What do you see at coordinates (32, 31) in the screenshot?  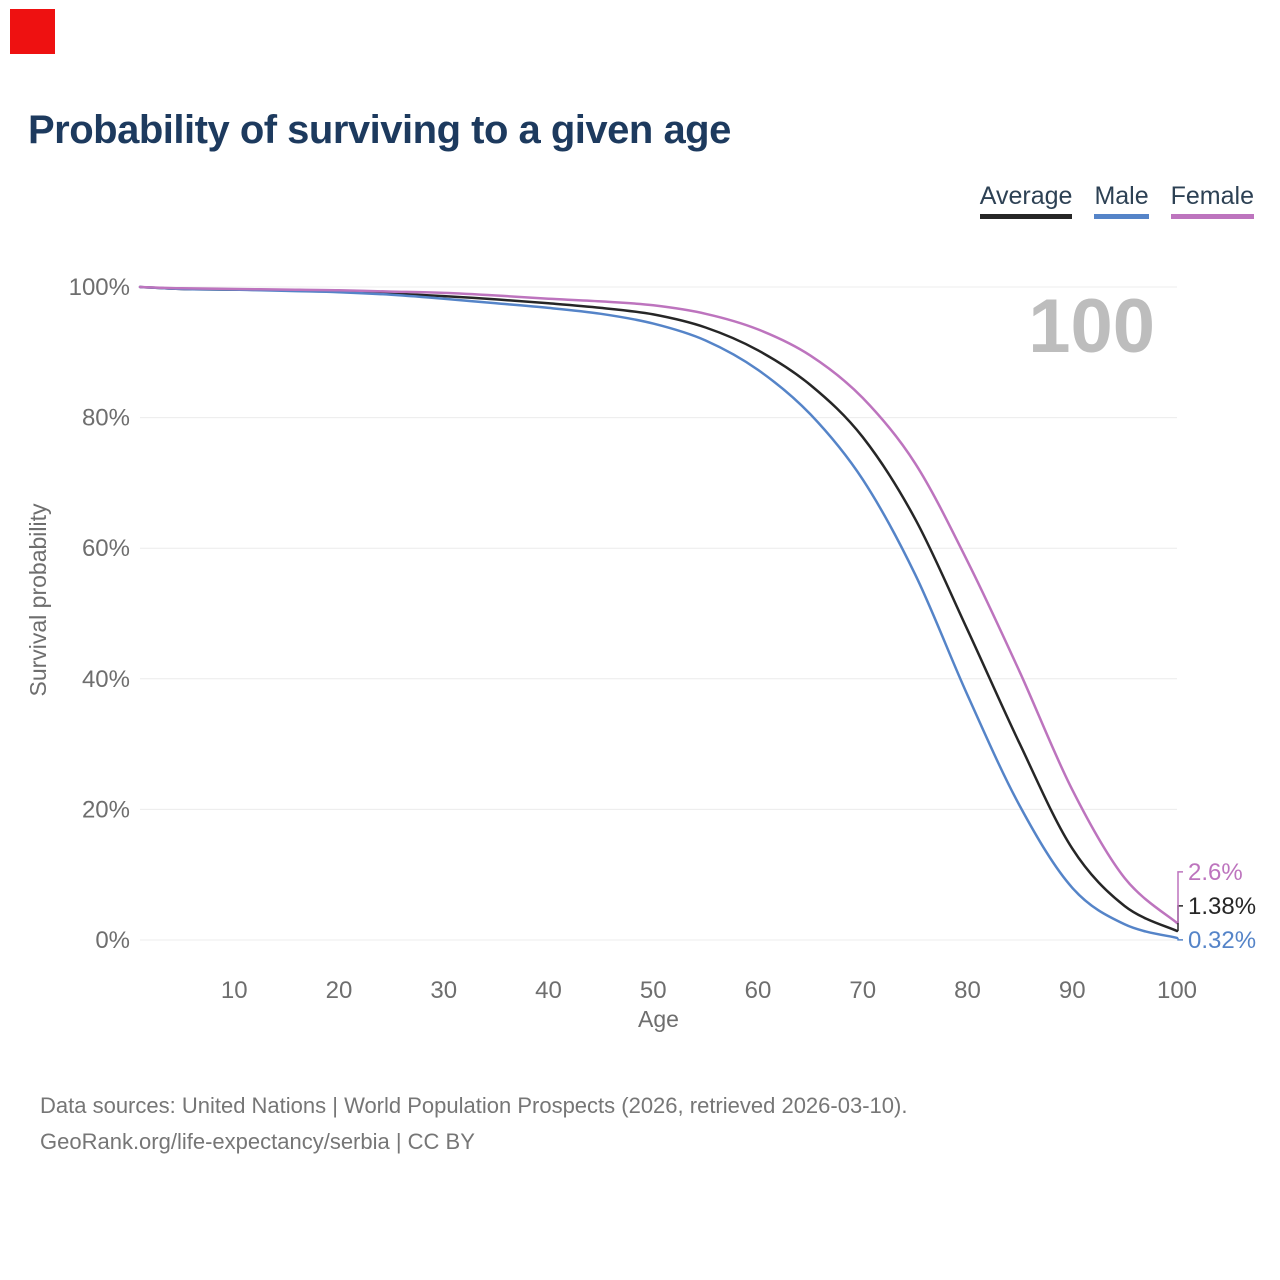 I see `red-square-marker` at bounding box center [32, 31].